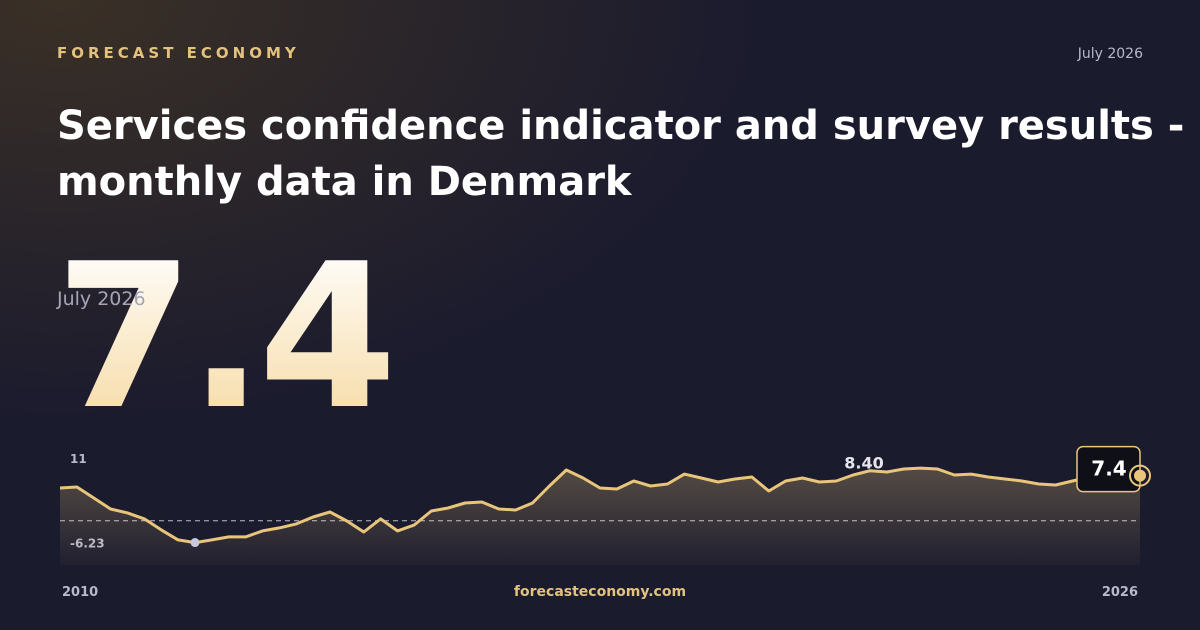 Image resolution: width=1200 pixels, height=630 pixels. I want to click on last-point-ring, so click(1140, 475).